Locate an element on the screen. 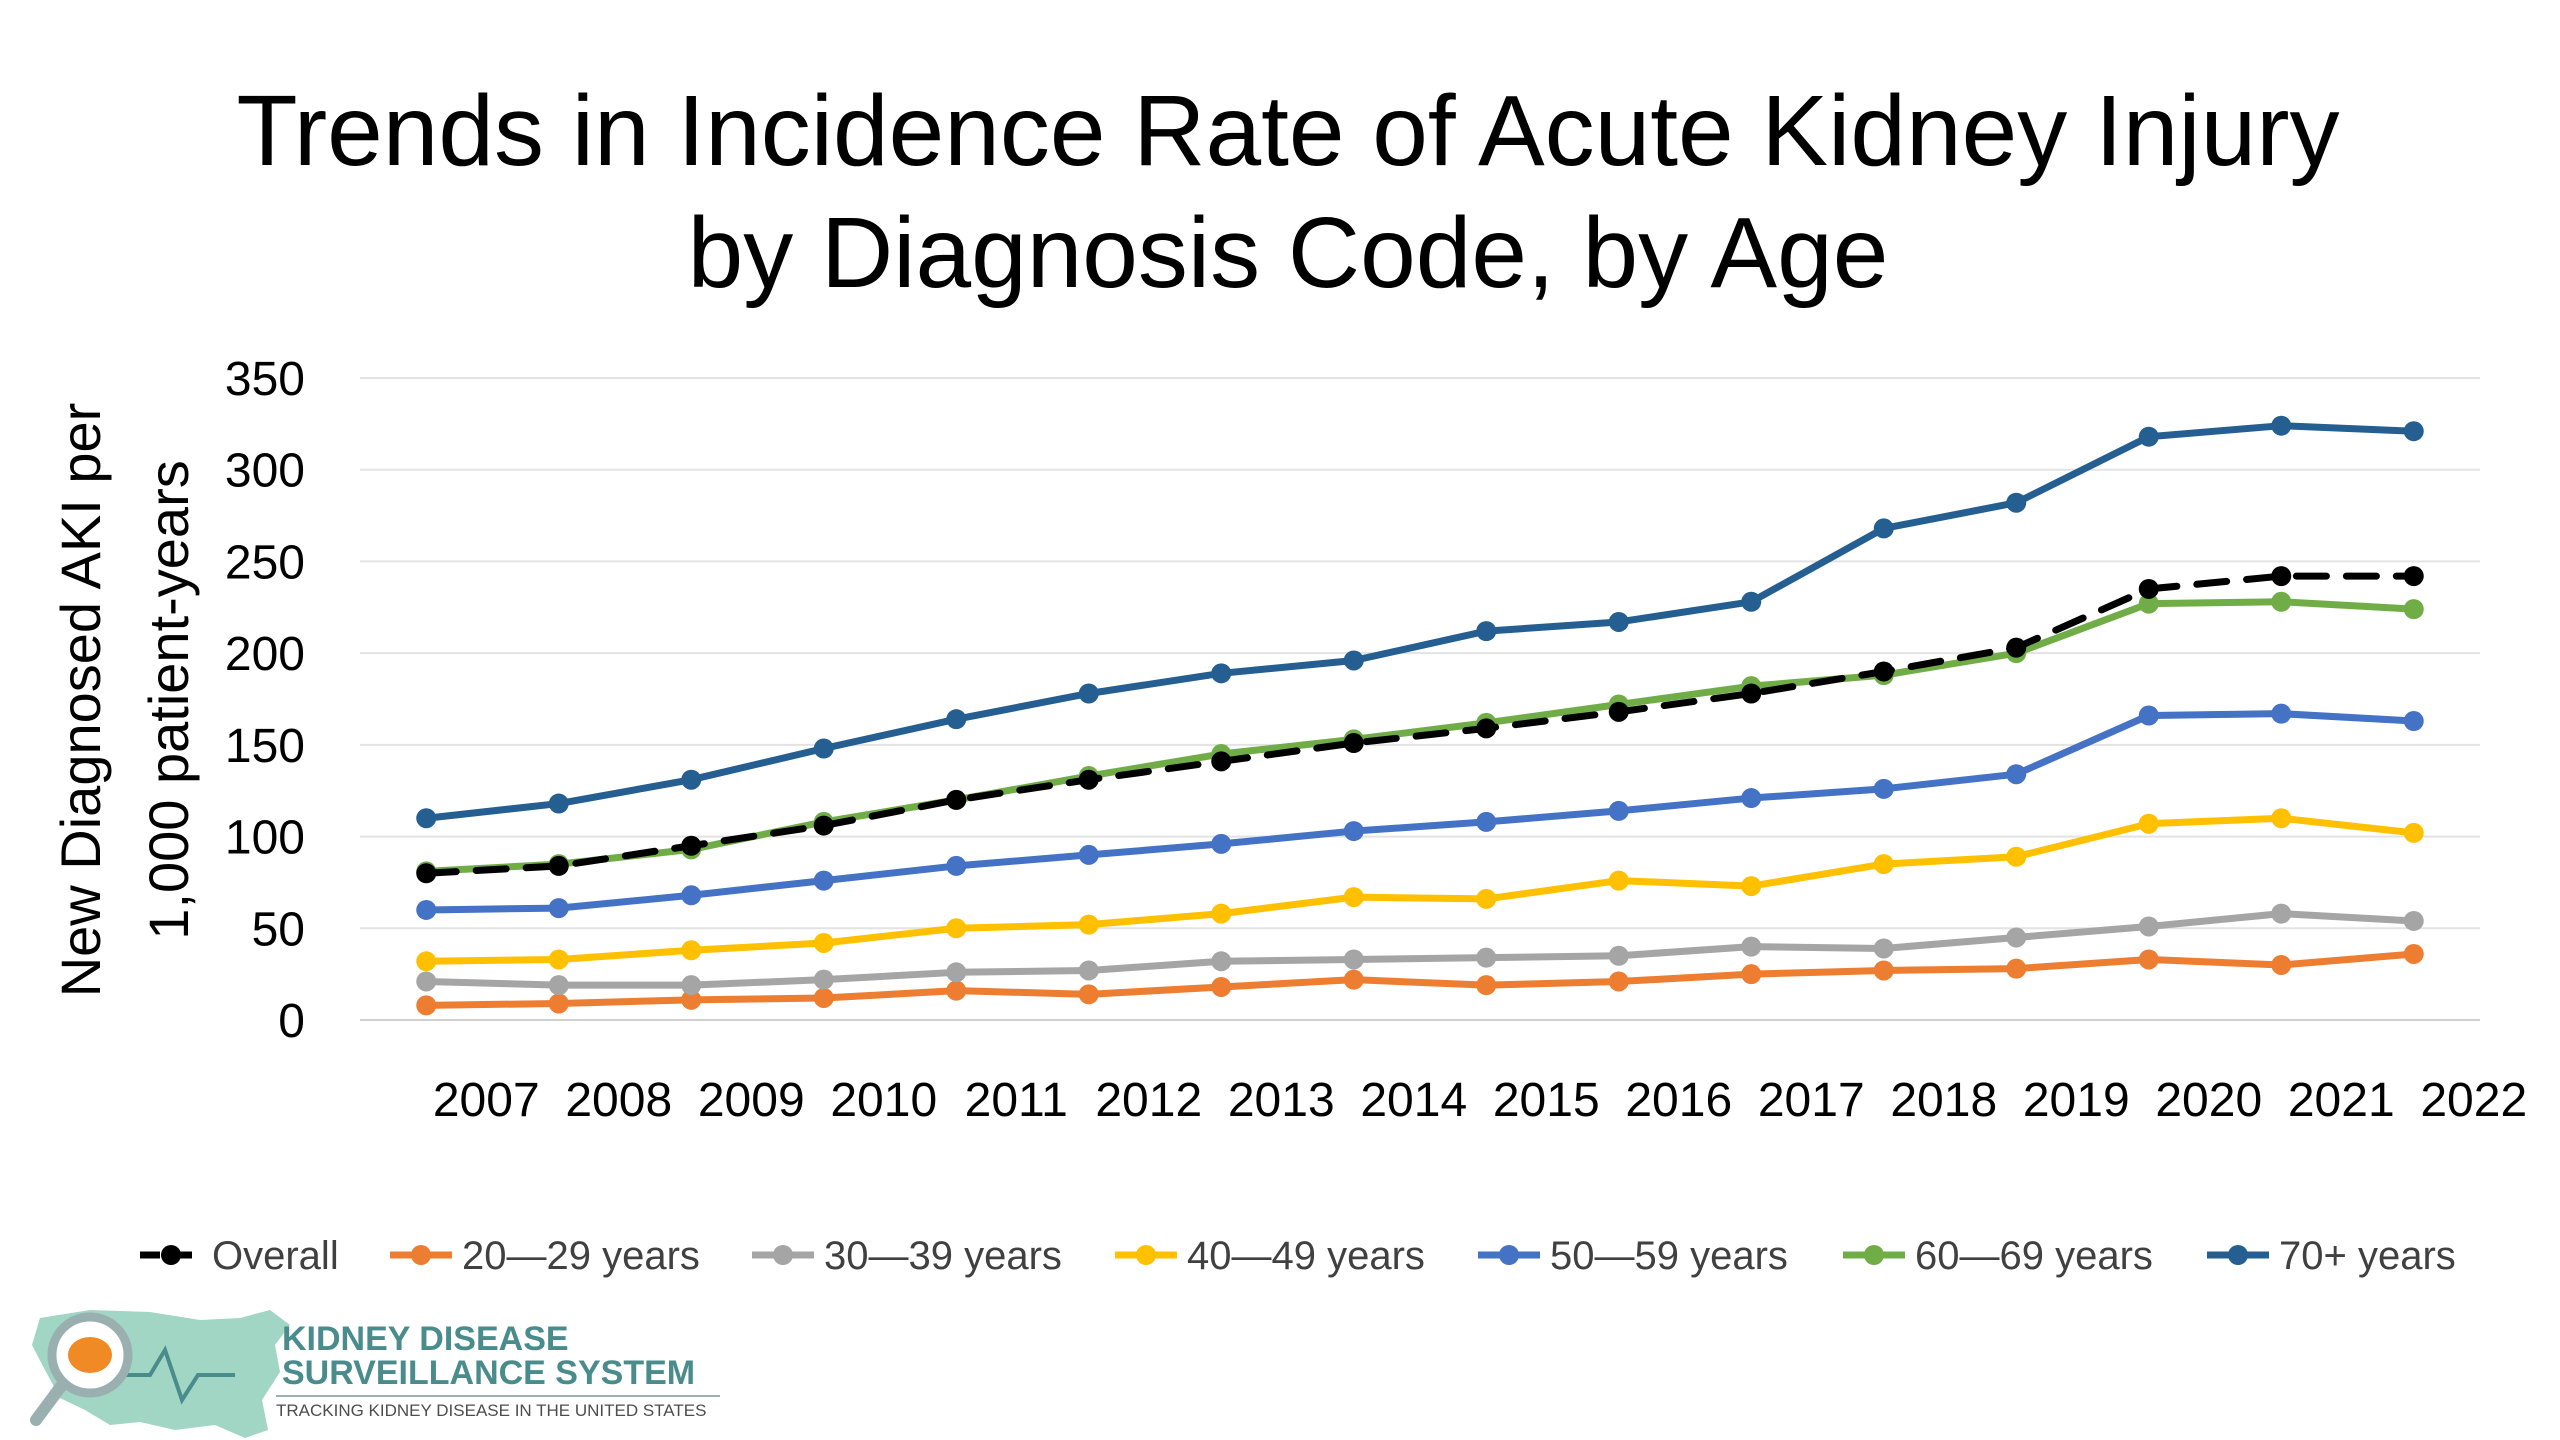 Image resolution: width=2560 pixels, height=1440 pixels. legend-label: 20—29 years is located at coordinates (581, 1256).